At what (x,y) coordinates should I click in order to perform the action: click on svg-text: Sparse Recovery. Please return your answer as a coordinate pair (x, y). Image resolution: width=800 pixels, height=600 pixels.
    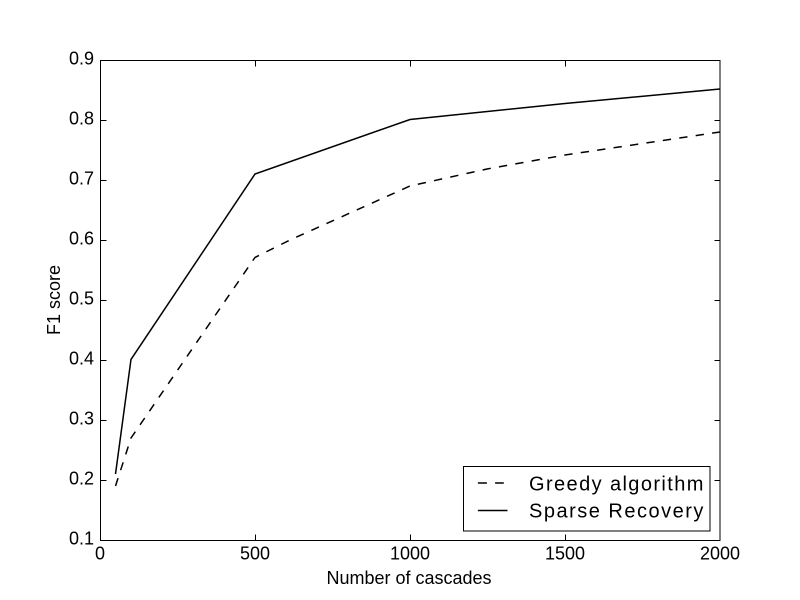
    Looking at the image, I should click on (617, 512).